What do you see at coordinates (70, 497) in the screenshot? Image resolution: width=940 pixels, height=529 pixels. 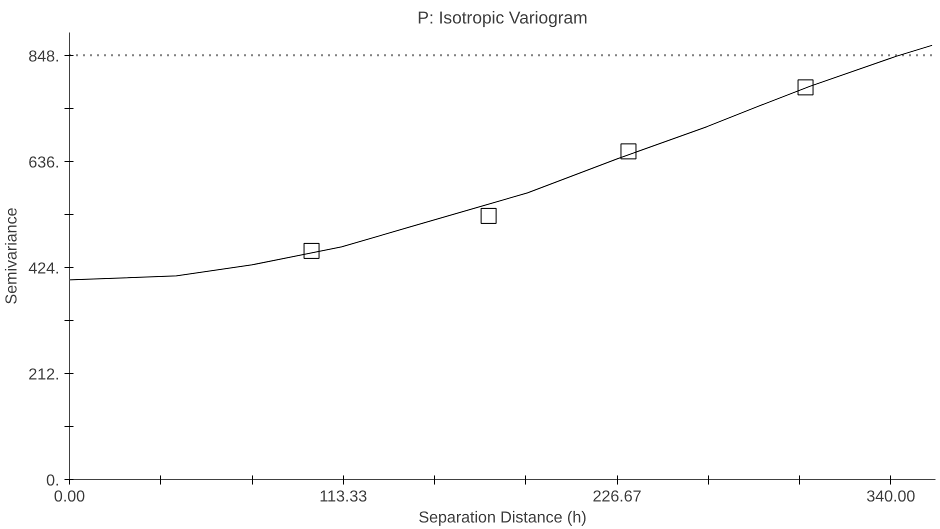 I see `x-tick-label: 0.00` at bounding box center [70, 497].